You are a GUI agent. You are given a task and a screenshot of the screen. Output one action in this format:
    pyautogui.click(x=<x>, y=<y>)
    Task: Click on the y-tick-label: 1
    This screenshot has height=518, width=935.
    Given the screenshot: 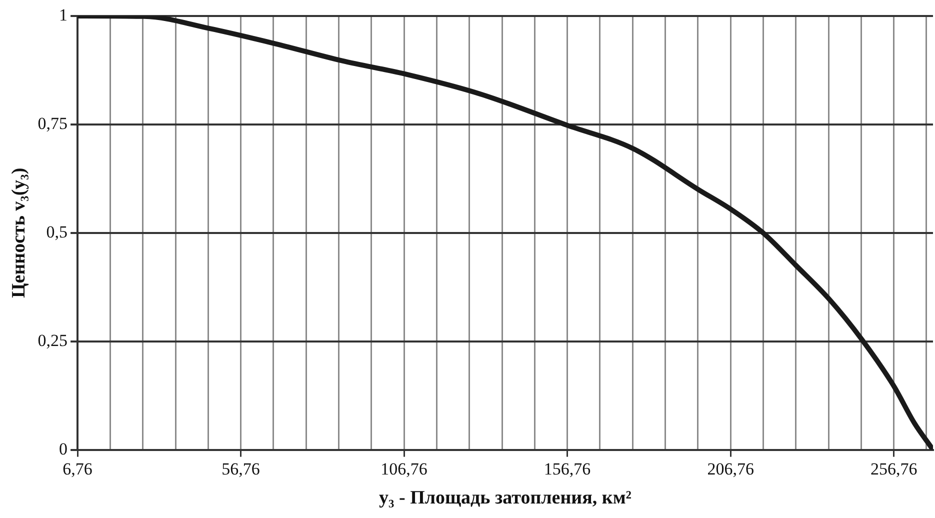 What is the action you would take?
    pyautogui.click(x=63, y=14)
    